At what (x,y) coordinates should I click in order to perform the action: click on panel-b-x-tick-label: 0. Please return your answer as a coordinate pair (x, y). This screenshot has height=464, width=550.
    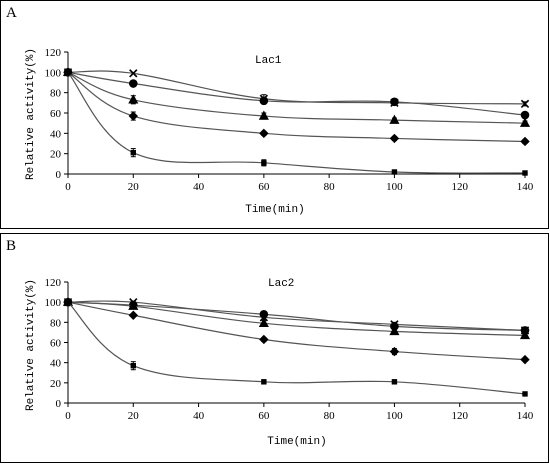
    Looking at the image, I should click on (68, 416).